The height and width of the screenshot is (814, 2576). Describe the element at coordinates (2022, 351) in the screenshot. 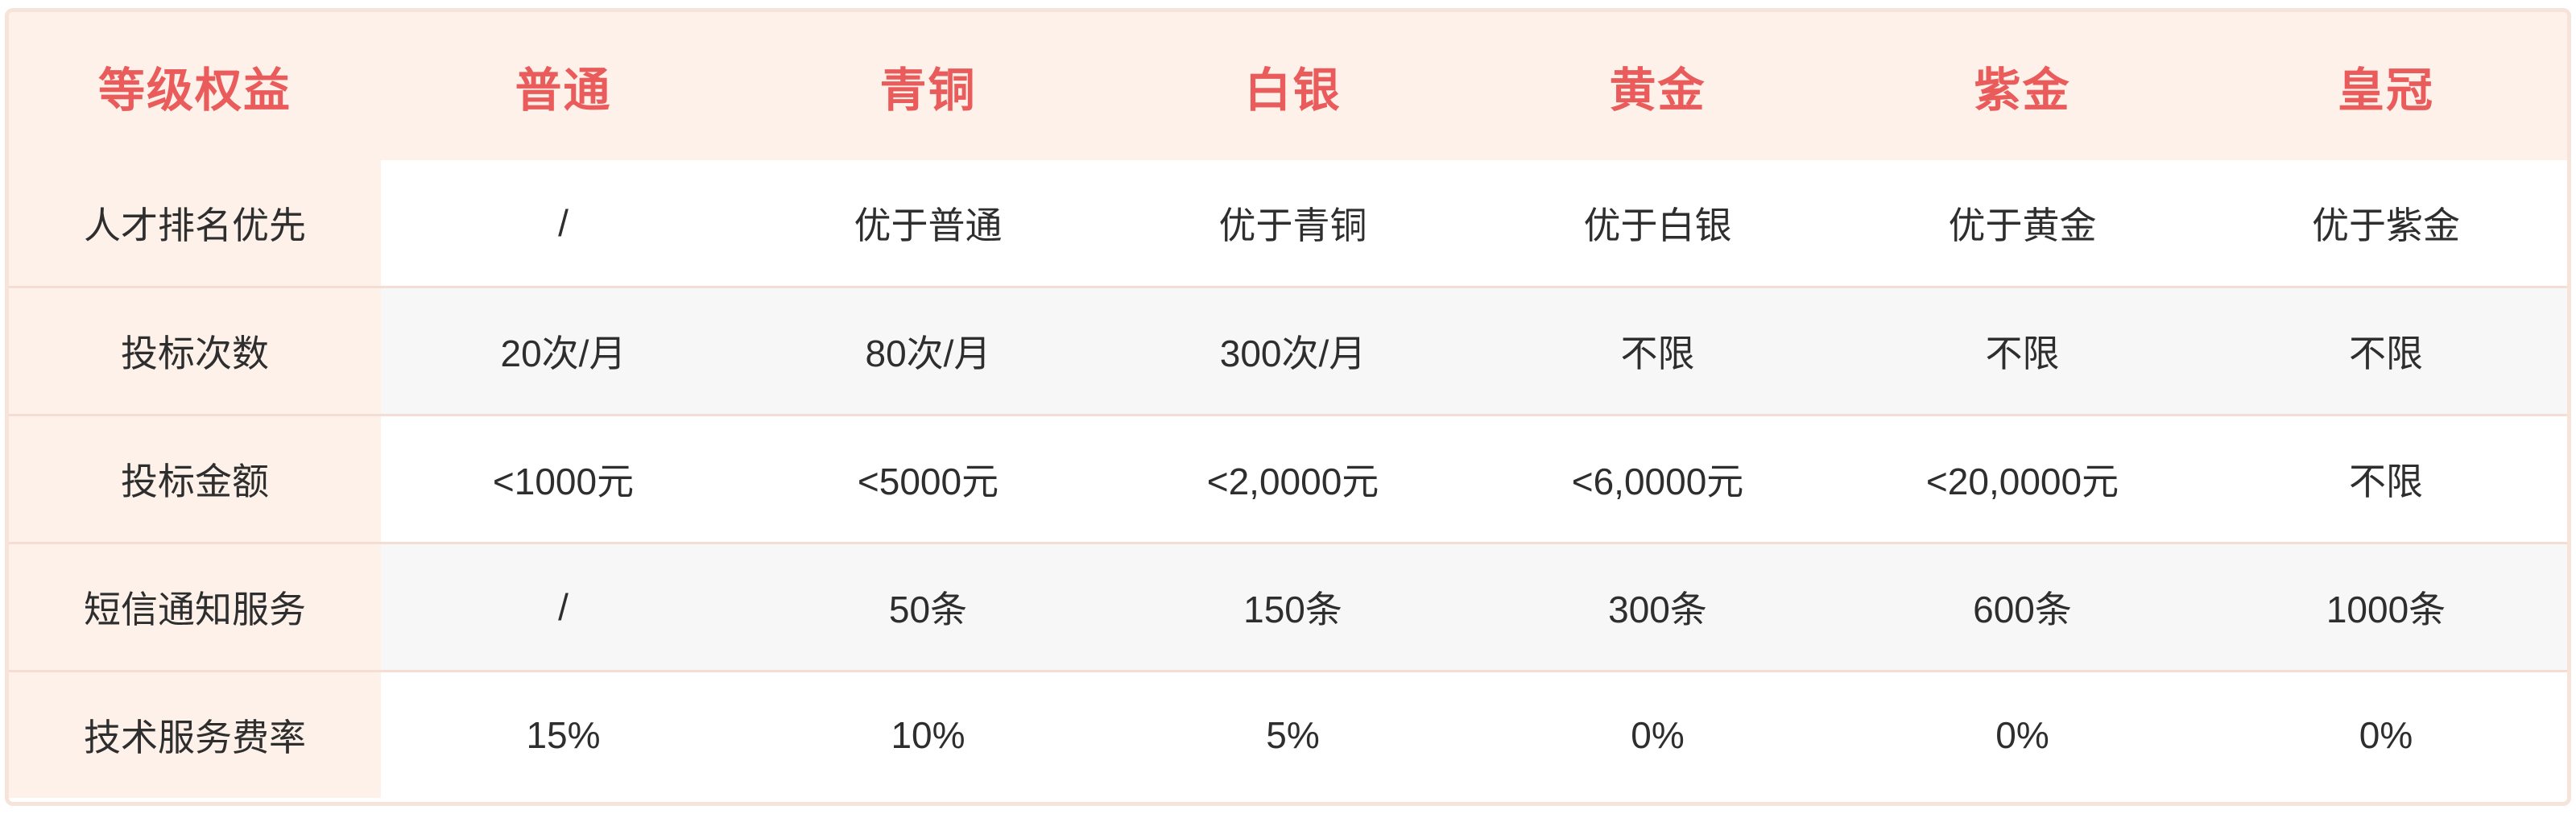

I see `cell-bid-count-purple-gold: 不限` at that location.